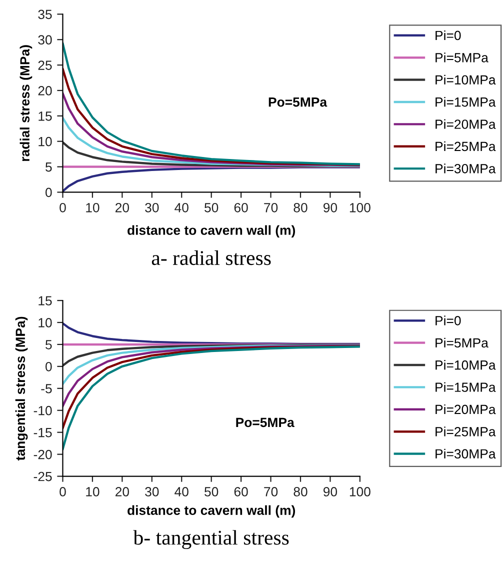  I want to click on y-axis-title: radial stress (MPa), so click(26, 103).